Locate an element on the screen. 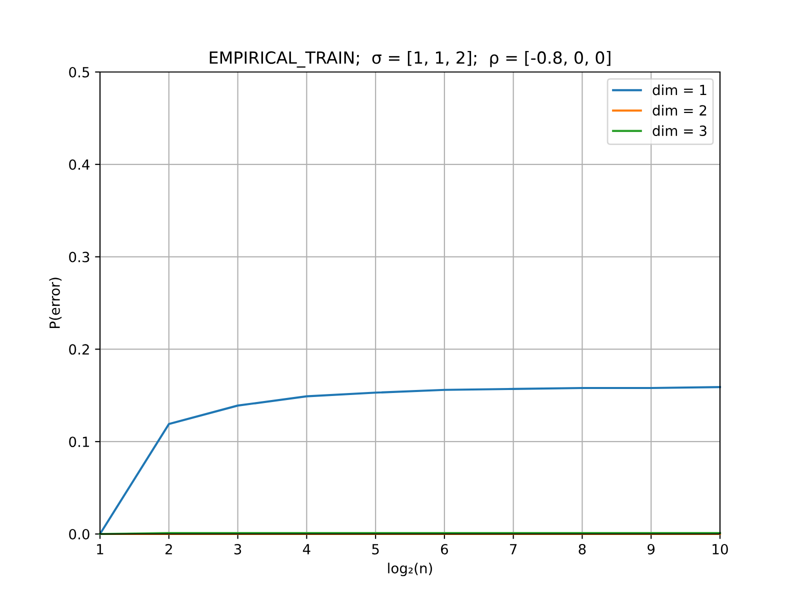 The image size is (800, 600). x-tick-label: 9 is located at coordinates (651, 549).